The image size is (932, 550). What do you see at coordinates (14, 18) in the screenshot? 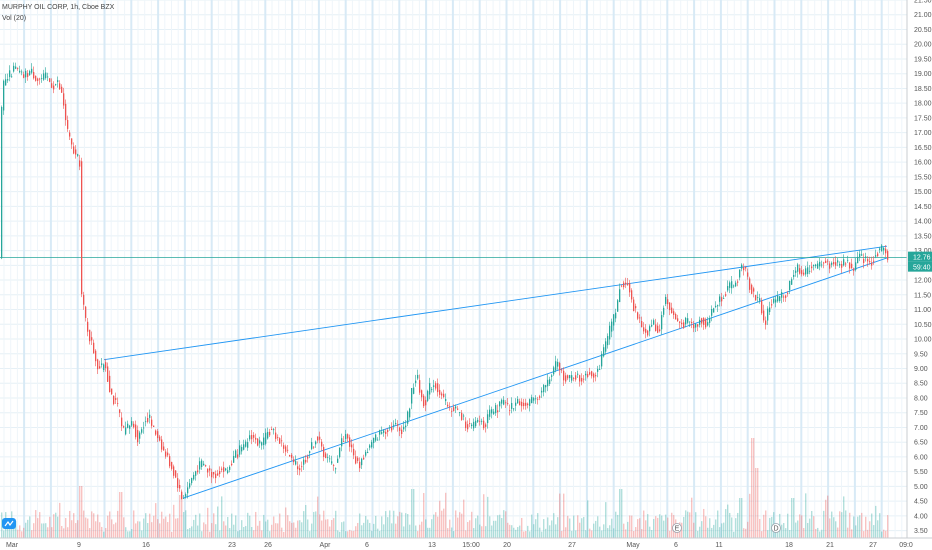
I see `volume-indicator-label: Vol (20)` at bounding box center [14, 18].